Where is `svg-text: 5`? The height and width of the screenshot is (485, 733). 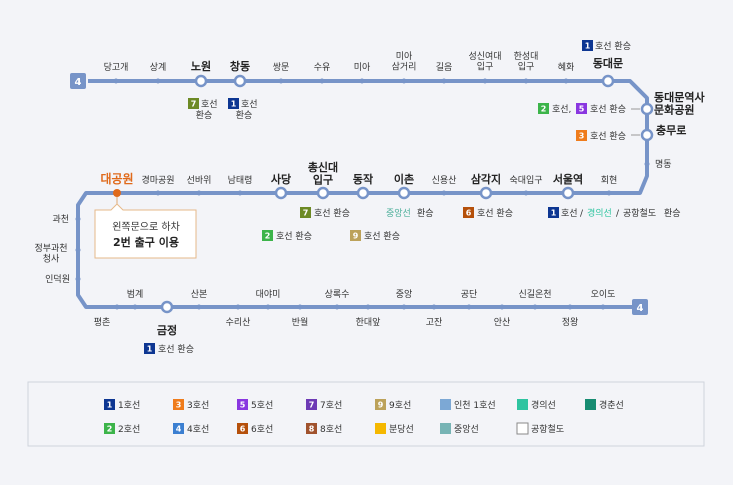
svg-text: 5 is located at coordinates (582, 109).